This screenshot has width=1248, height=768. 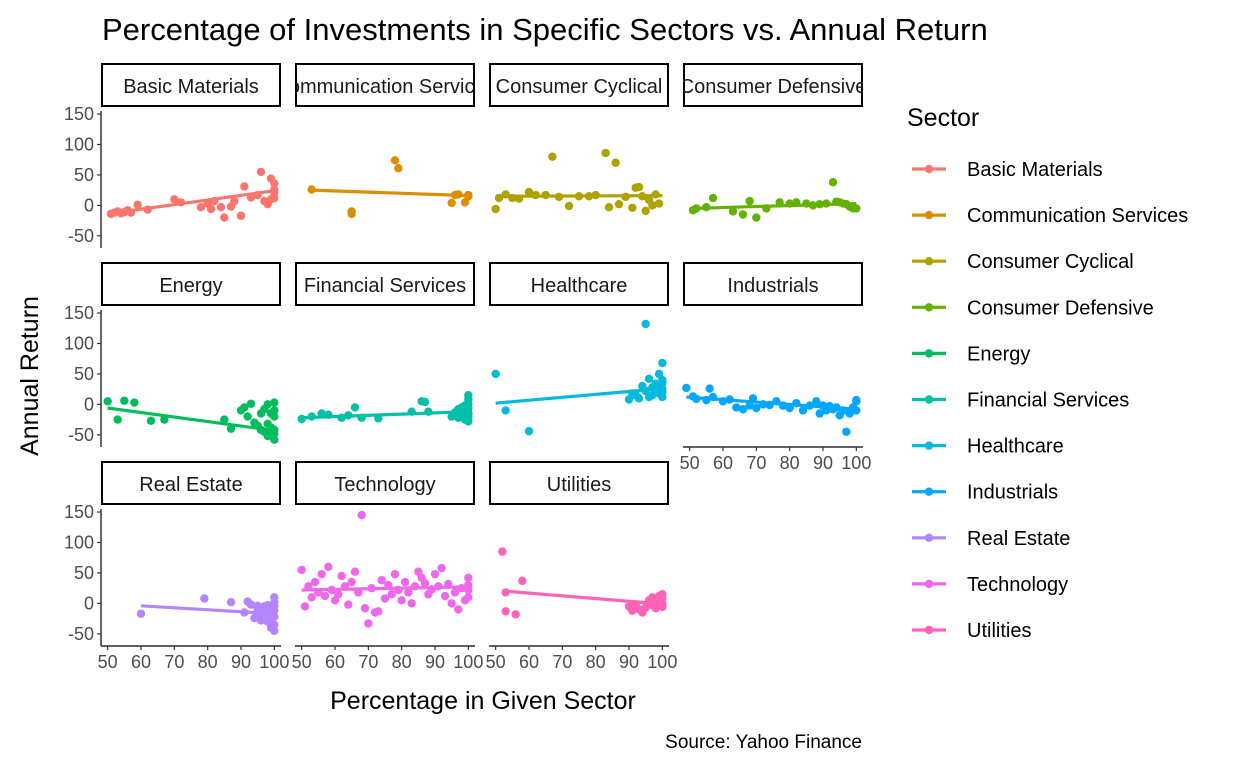 What do you see at coordinates (89, 205) in the screenshot?
I see `y-tick-label: 0` at bounding box center [89, 205].